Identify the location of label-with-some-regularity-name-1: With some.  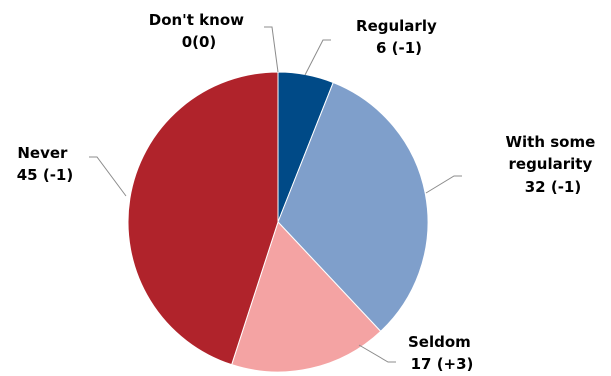
(550, 142).